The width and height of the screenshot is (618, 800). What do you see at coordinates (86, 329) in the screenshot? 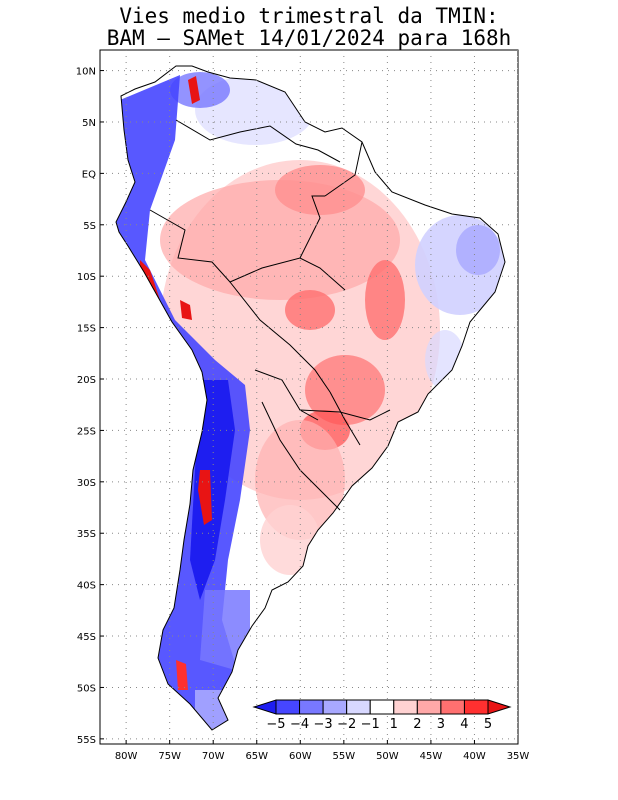
I see `lat-tick-label: 15S` at bounding box center [86, 329].